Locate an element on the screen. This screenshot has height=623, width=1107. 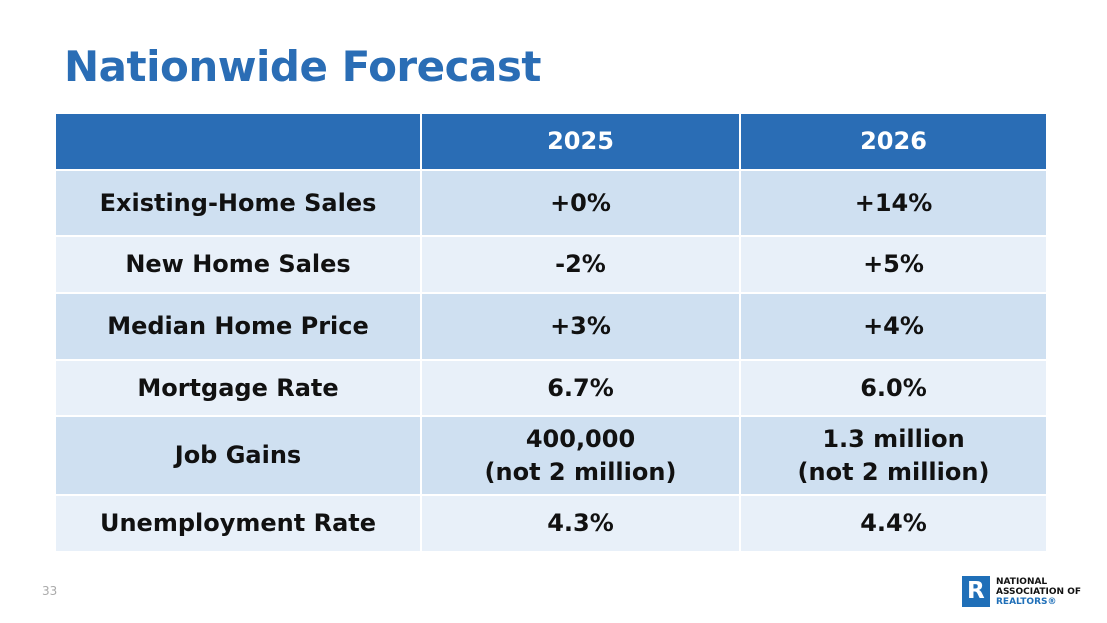
table-header-row: 2025 2026 is located at coordinates (551, 142).